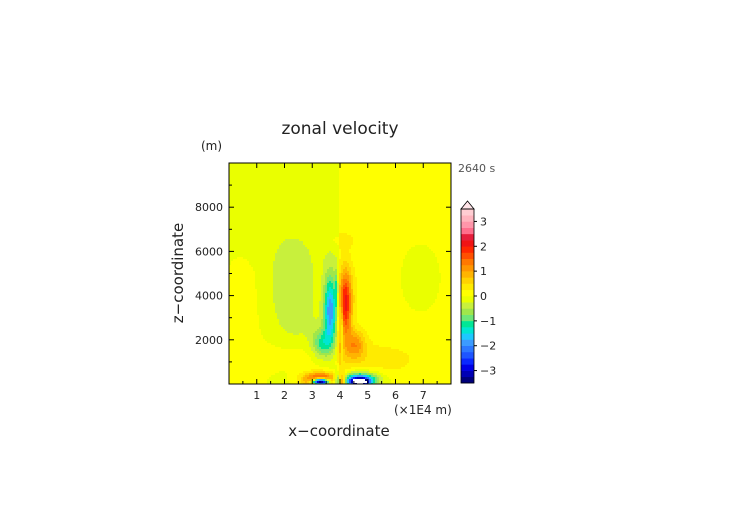  What do you see at coordinates (211, 146) in the screenshot?
I see `y-unit-label: (m)` at bounding box center [211, 146].